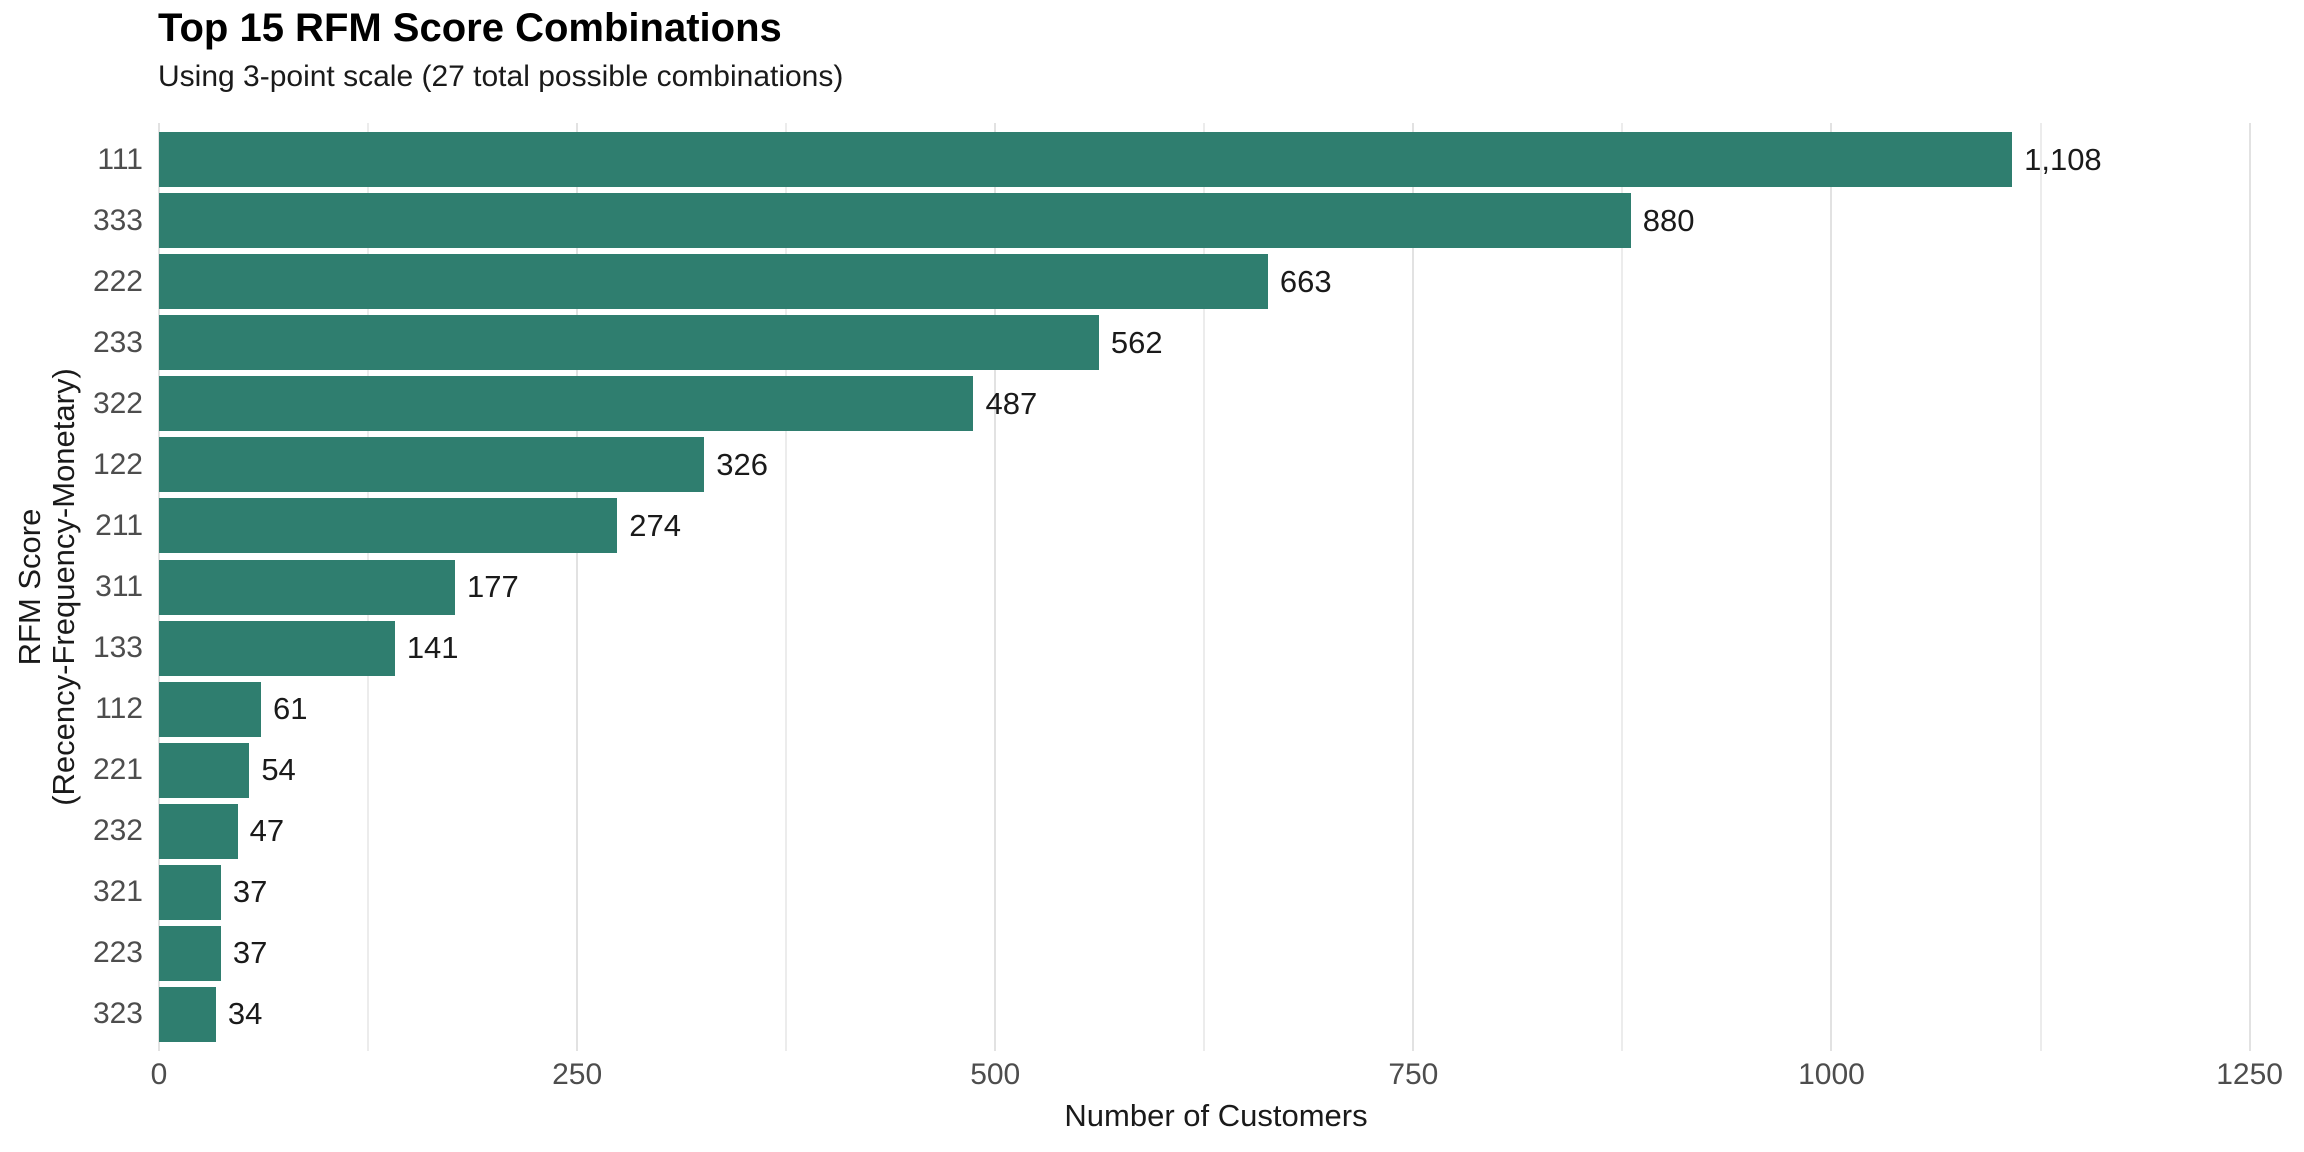 This screenshot has width=2304, height=1152. What do you see at coordinates (1136, 342) in the screenshot?
I see `bar-value-label: 562` at bounding box center [1136, 342].